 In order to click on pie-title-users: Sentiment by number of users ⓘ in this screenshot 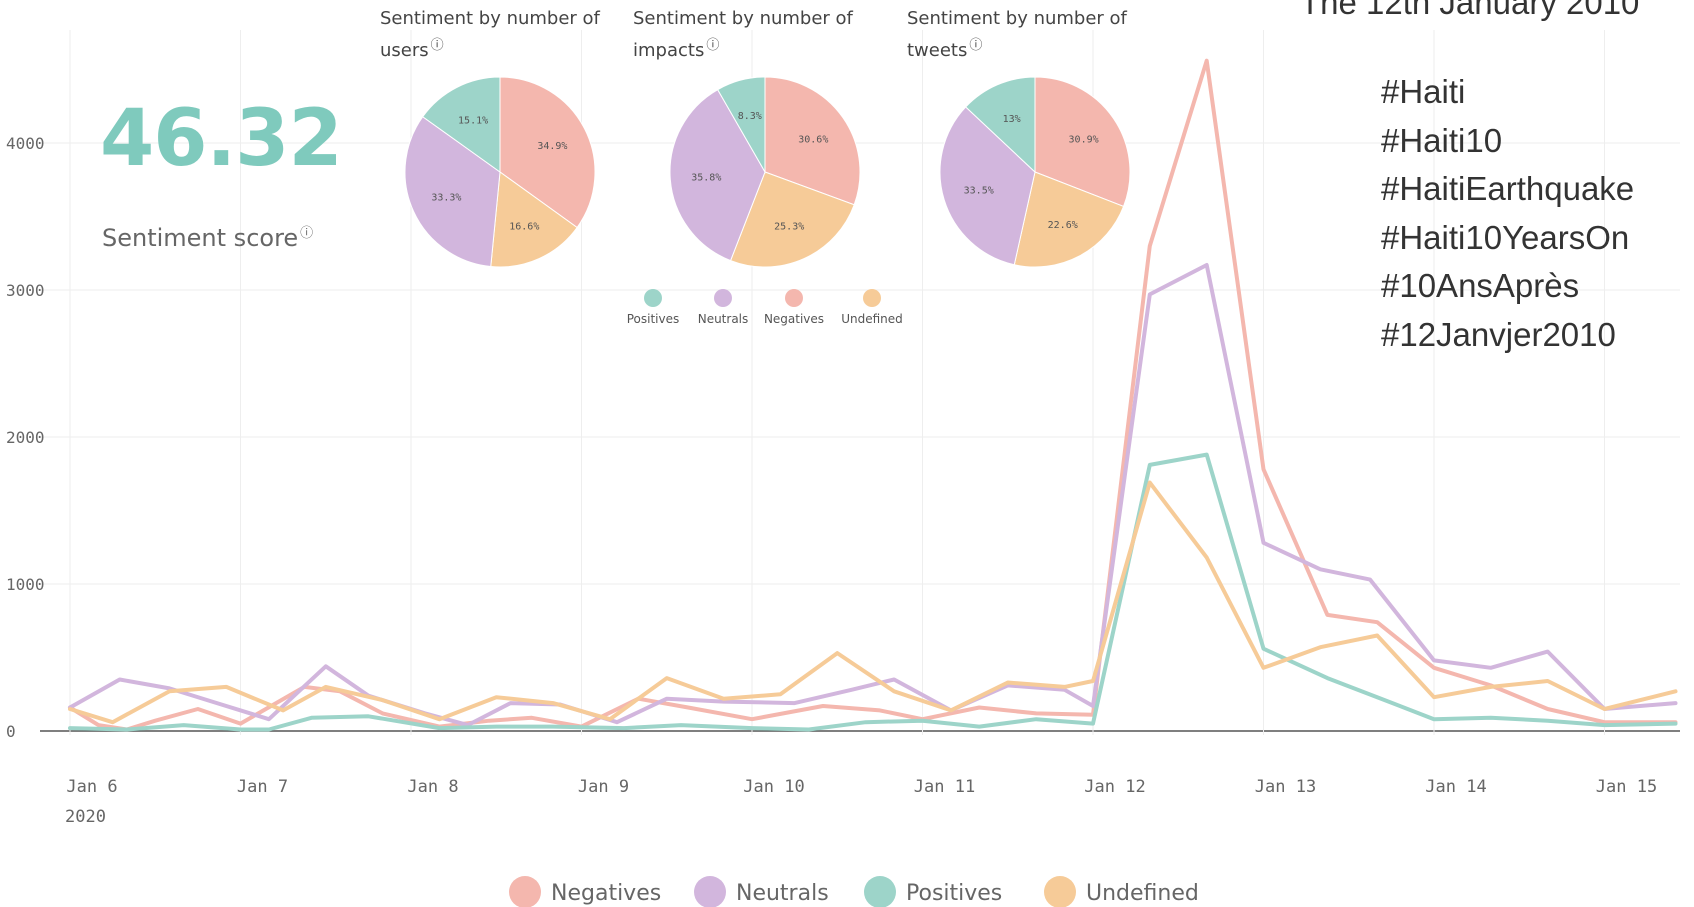, I will do `click(505, 34)`.